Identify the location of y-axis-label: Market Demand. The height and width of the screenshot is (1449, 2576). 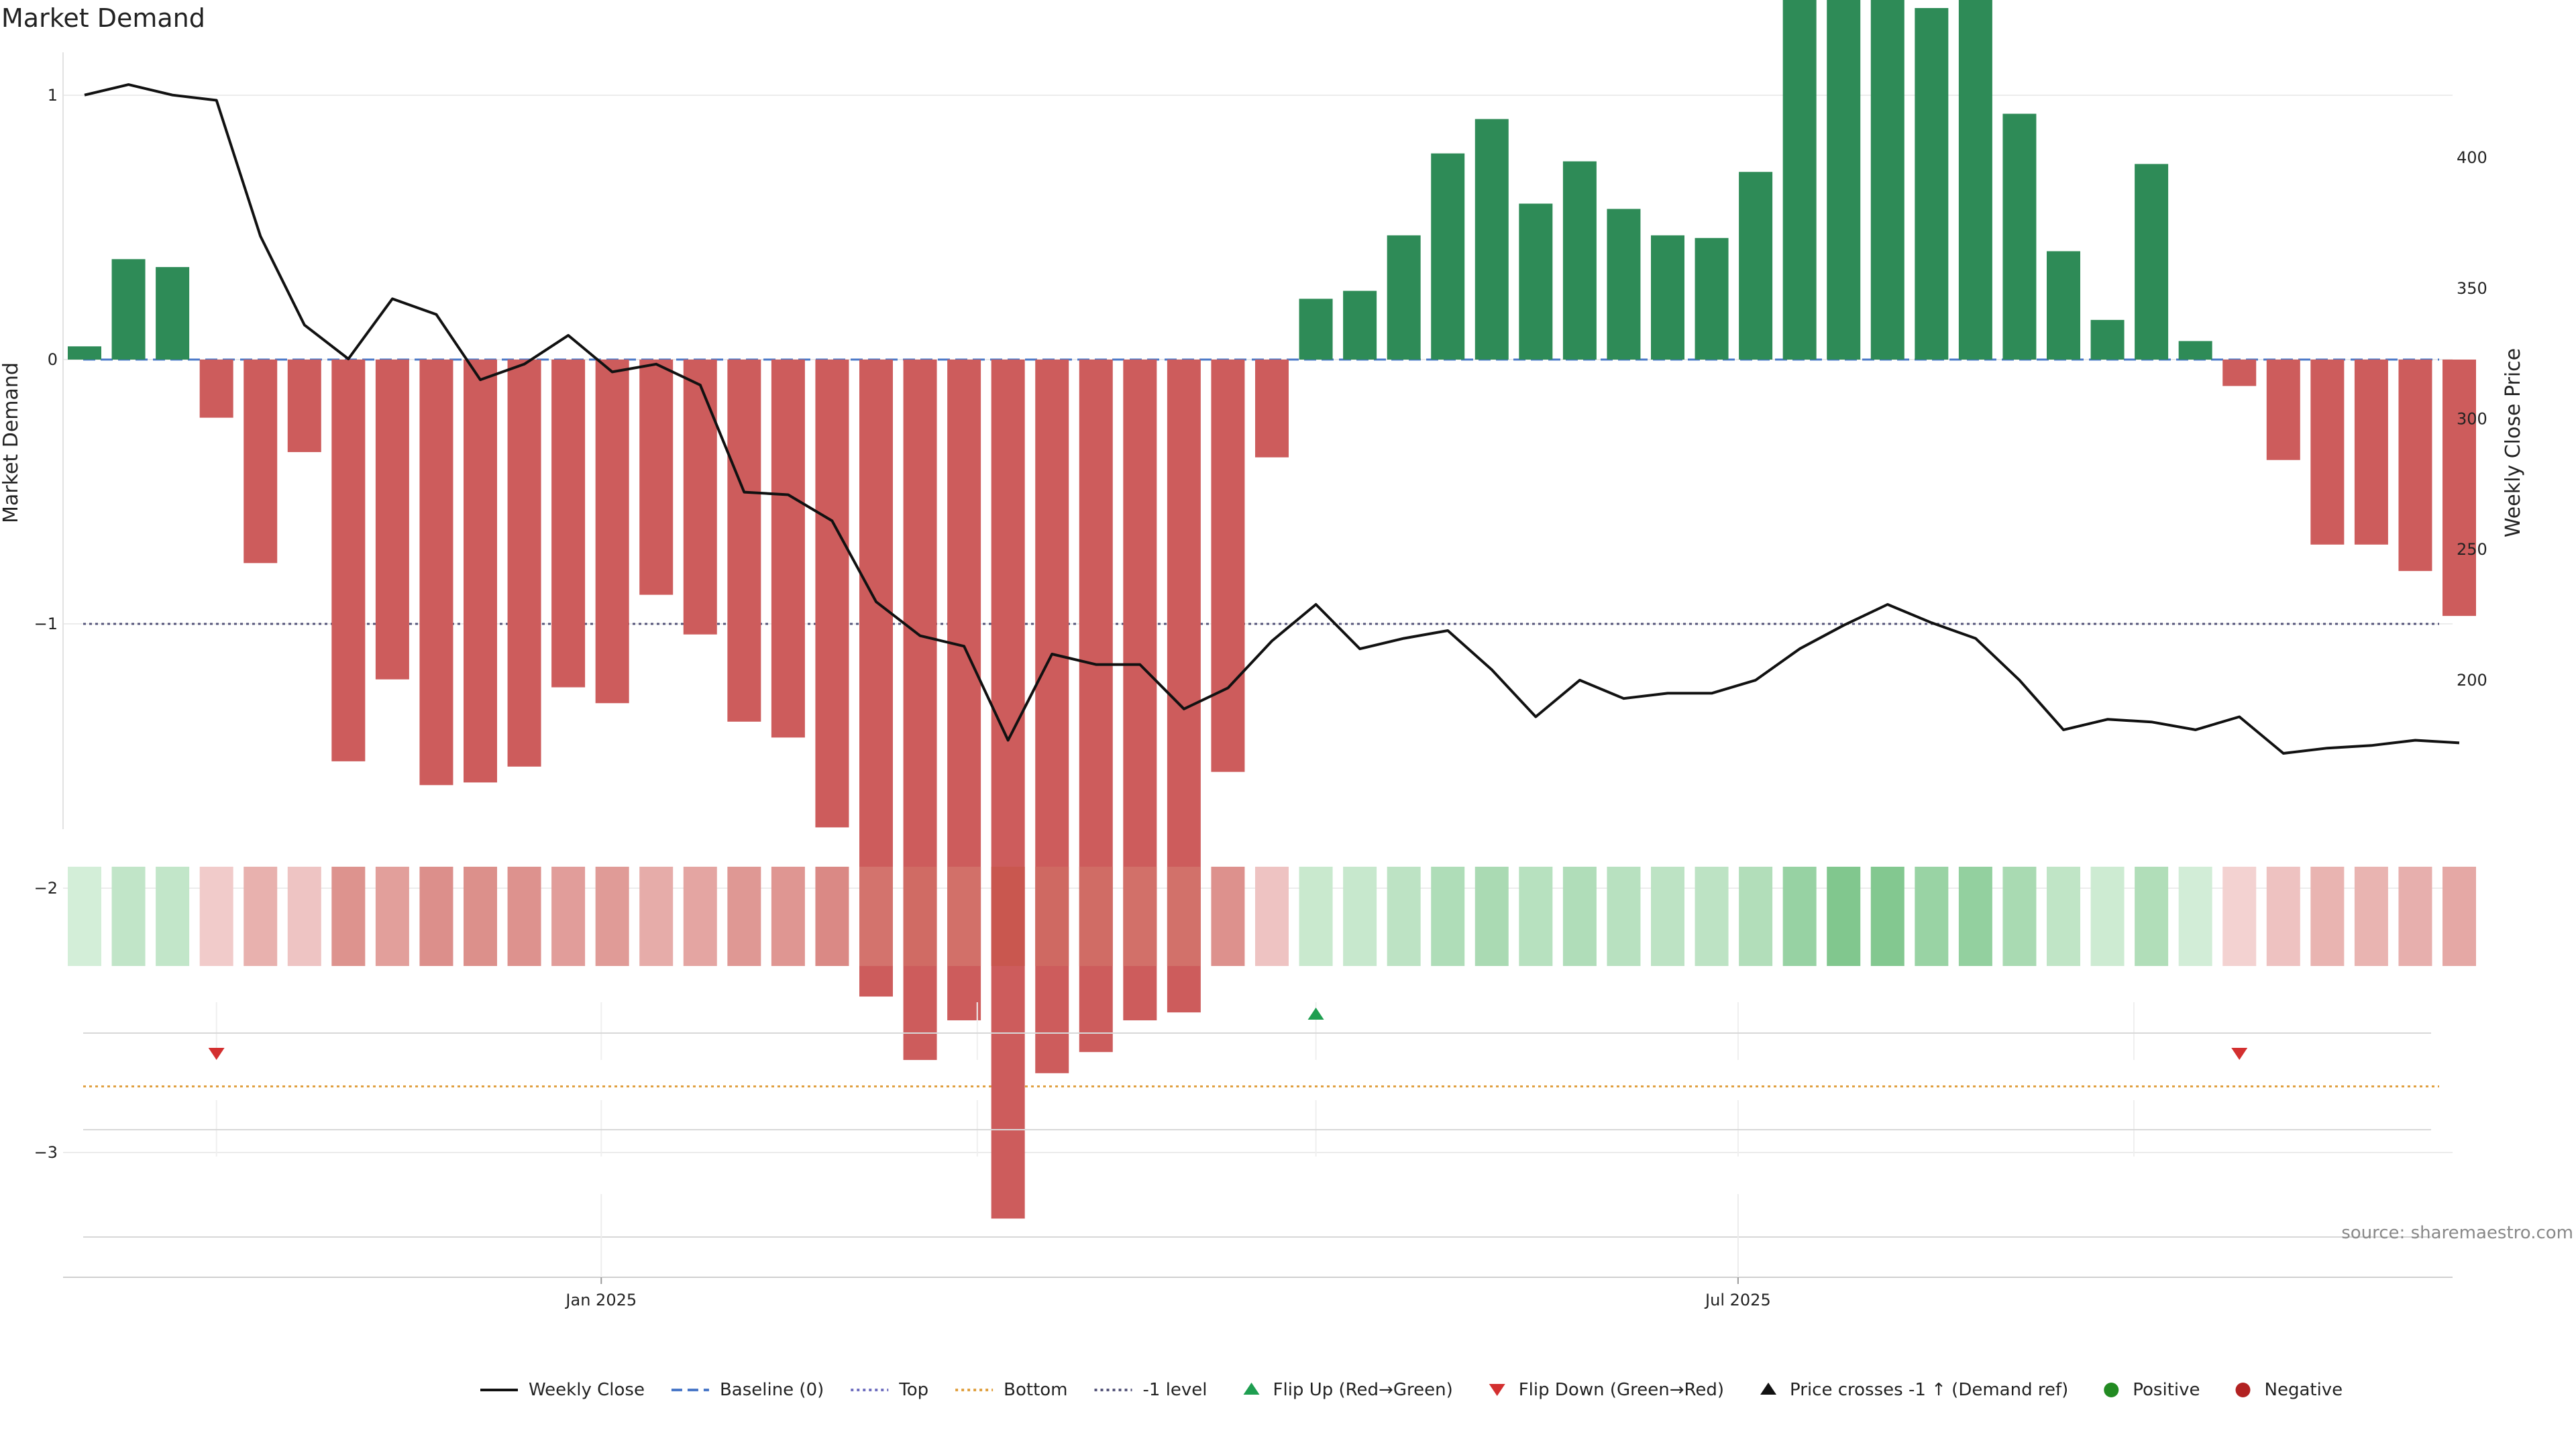
(11, 442).